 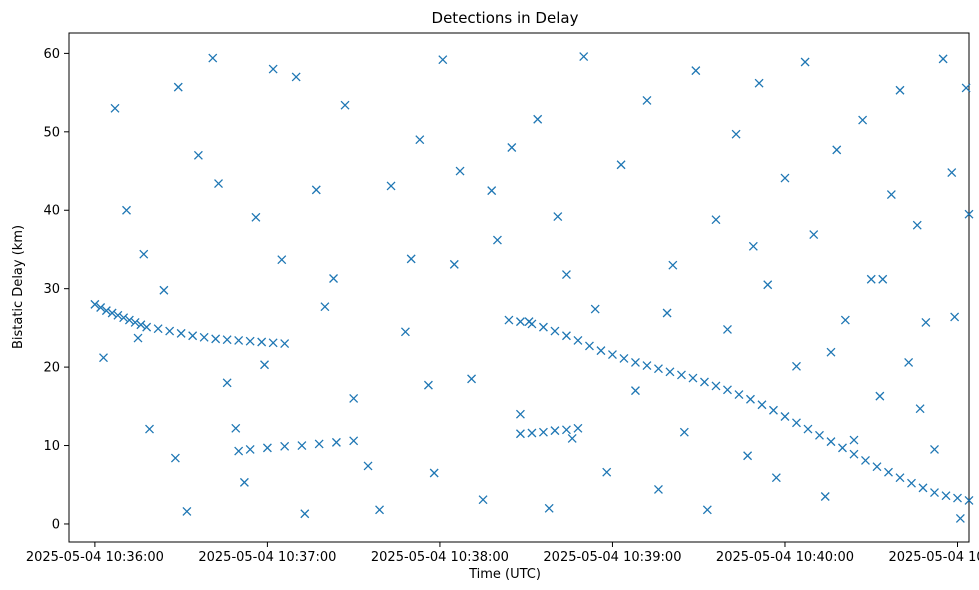 What do you see at coordinates (51, 54) in the screenshot?
I see `y-tick-label: 60` at bounding box center [51, 54].